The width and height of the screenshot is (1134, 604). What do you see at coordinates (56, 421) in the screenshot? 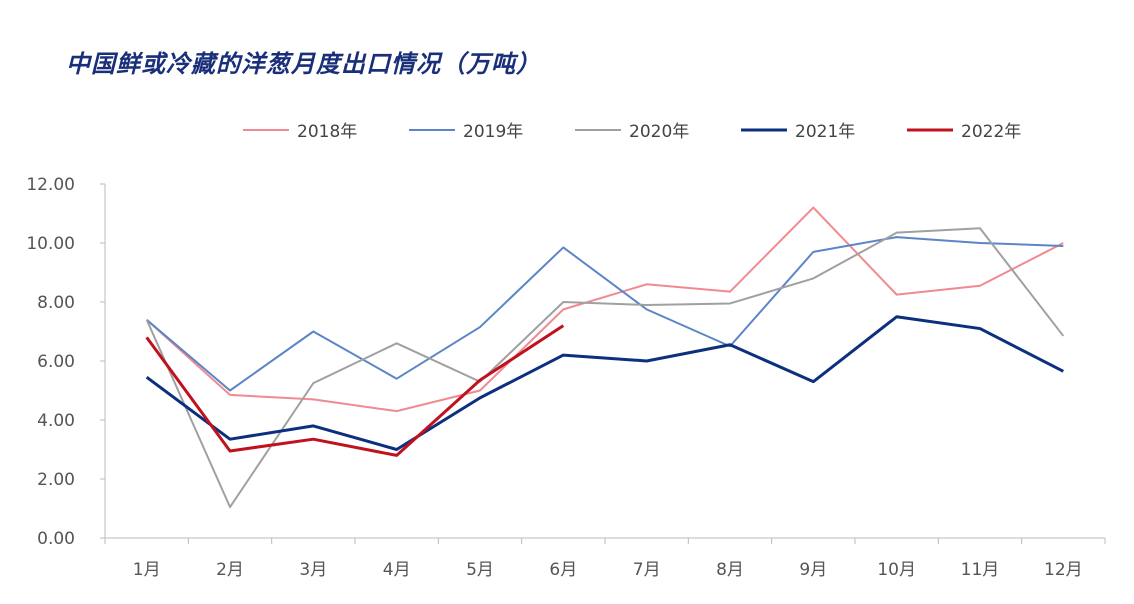
I see `y-tick-label: 4.00` at bounding box center [56, 421].